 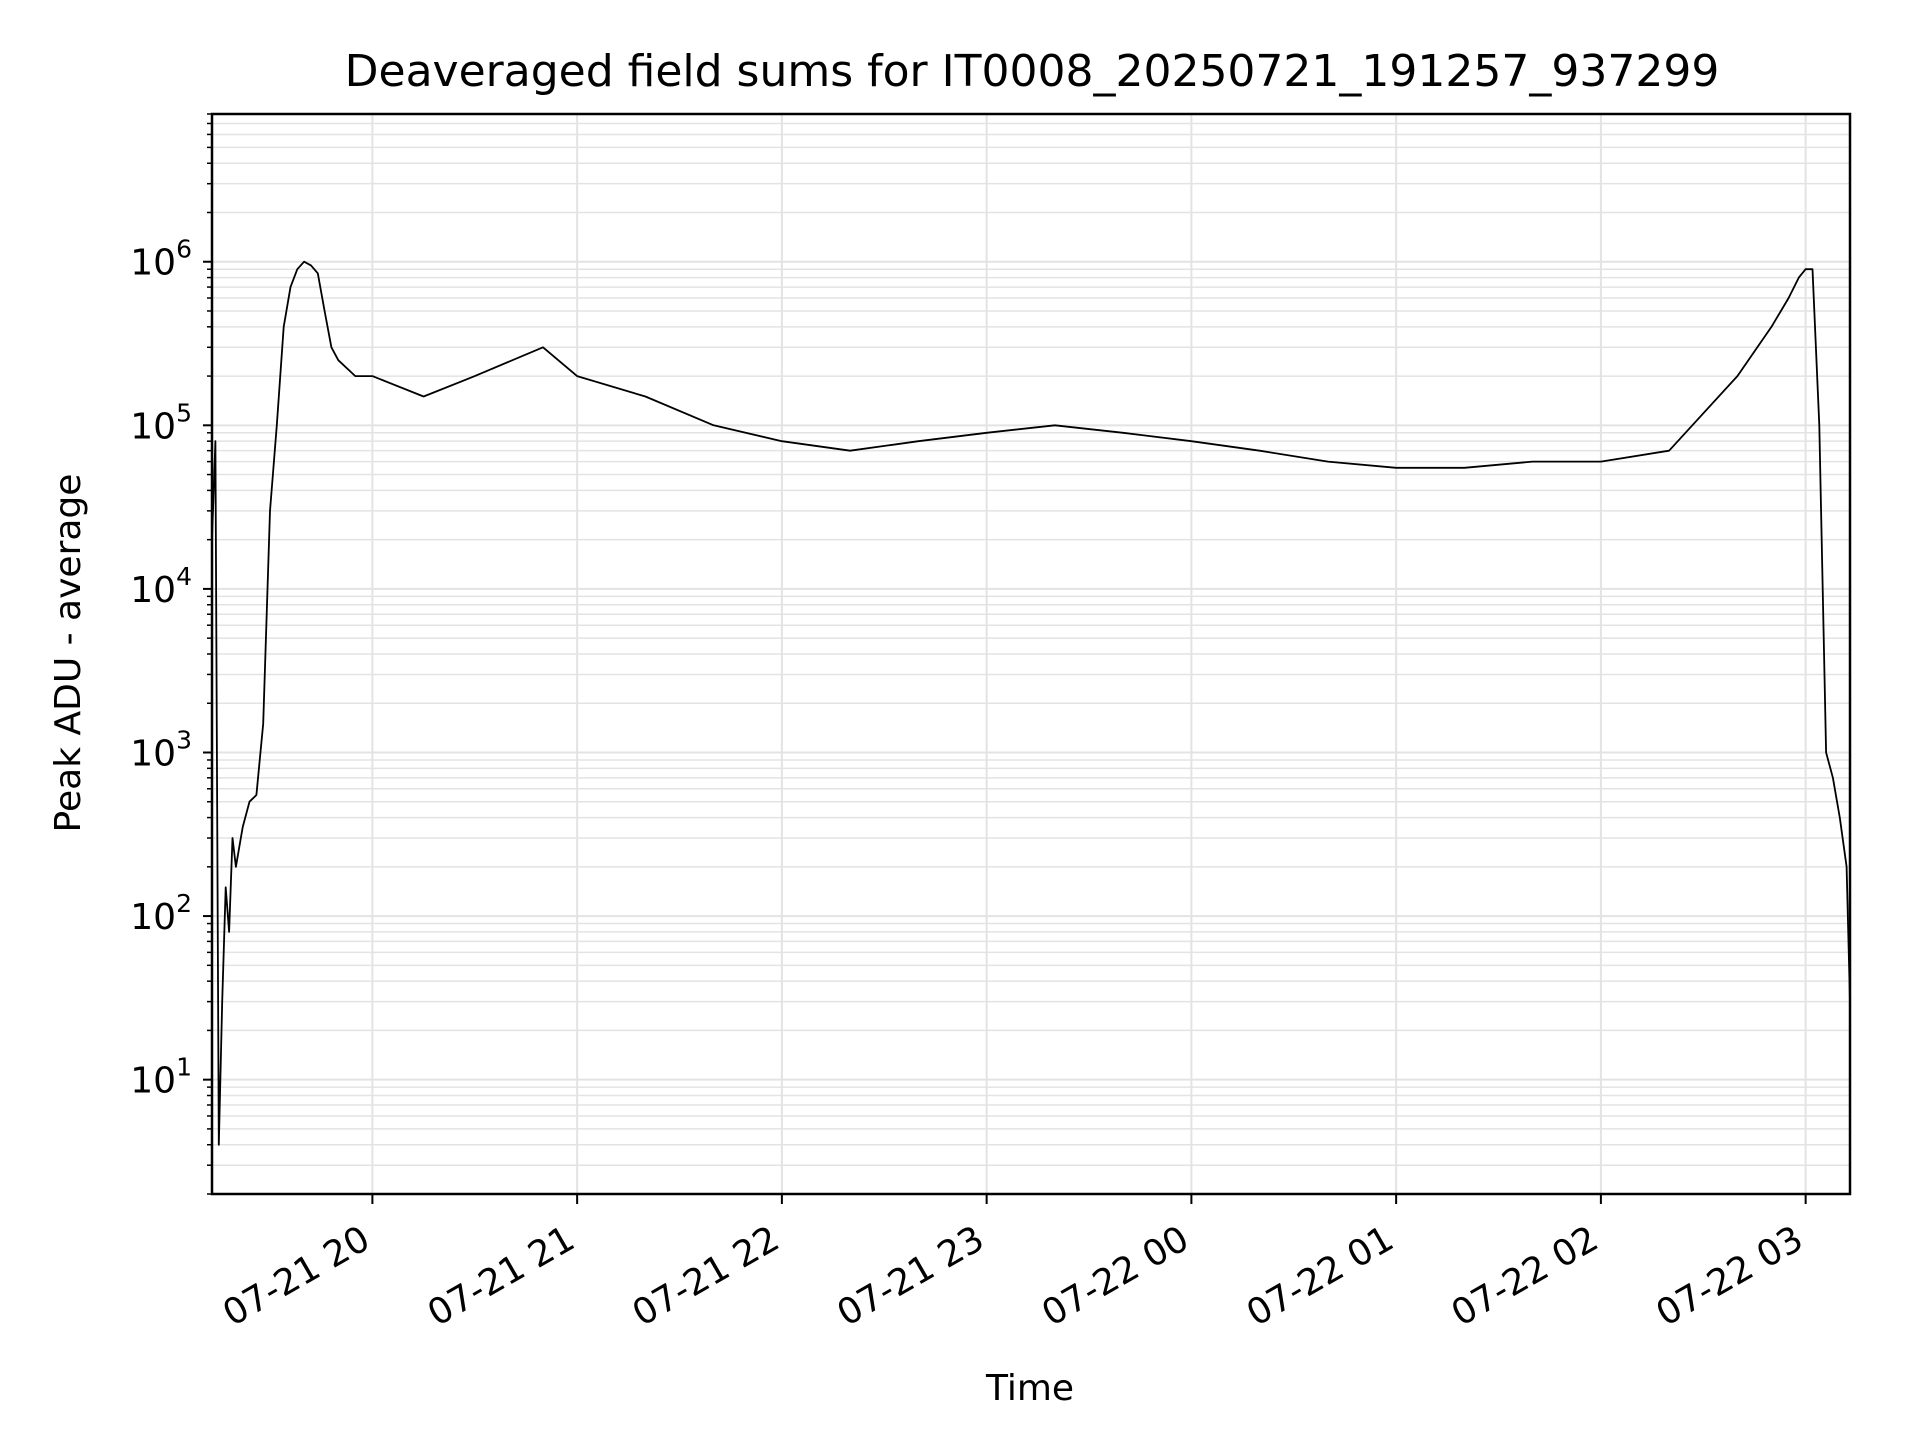 I want to click on y-tick-exponent: 4, so click(x=184, y=576).